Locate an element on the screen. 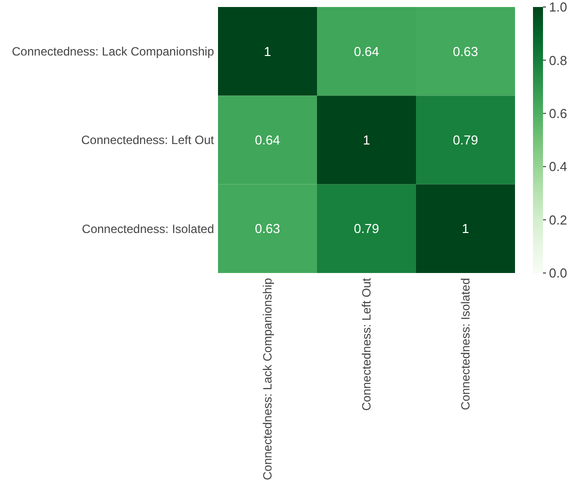 This screenshot has height=485, width=576. y-tick-label: Connectedness: Lack Companionship is located at coordinates (113, 51).